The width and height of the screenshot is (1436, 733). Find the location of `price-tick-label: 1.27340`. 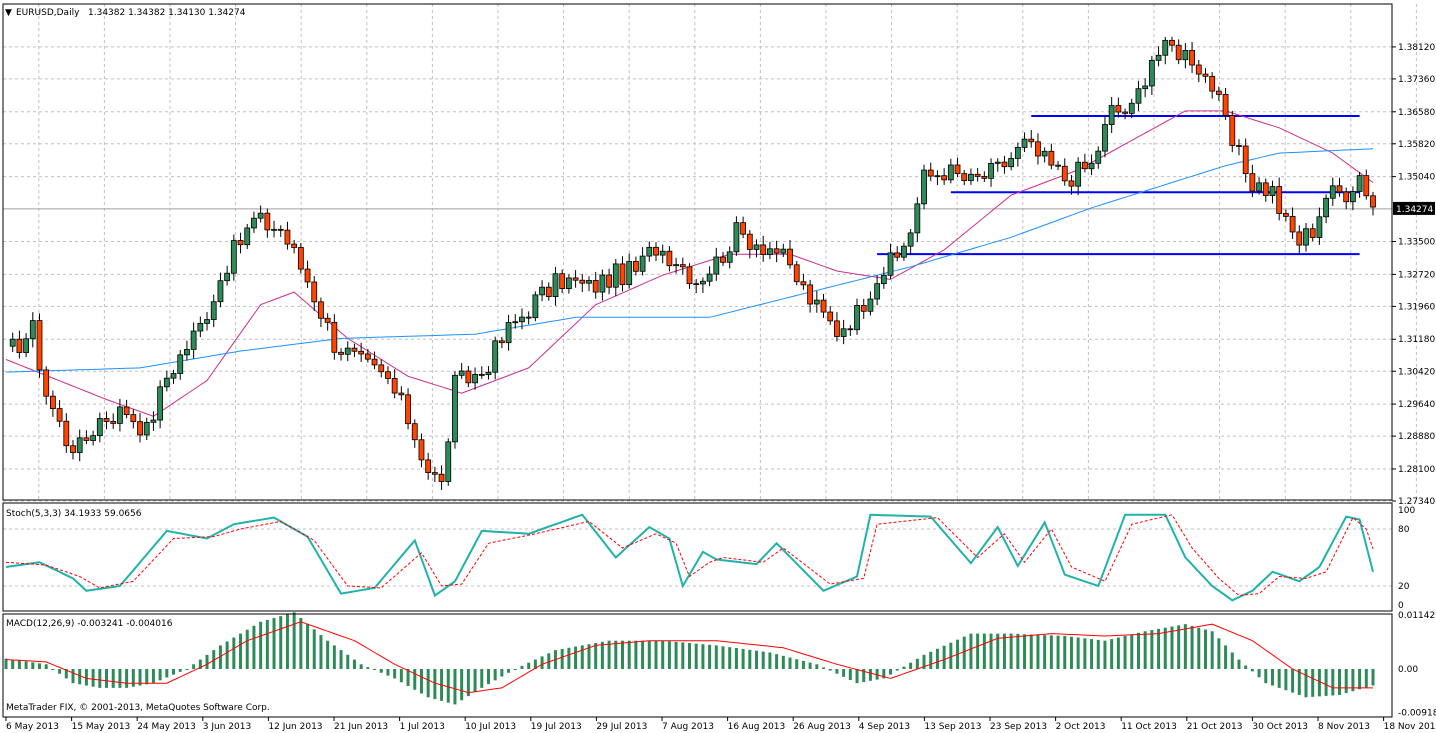

price-tick-label: 1.27340 is located at coordinates (1416, 502).